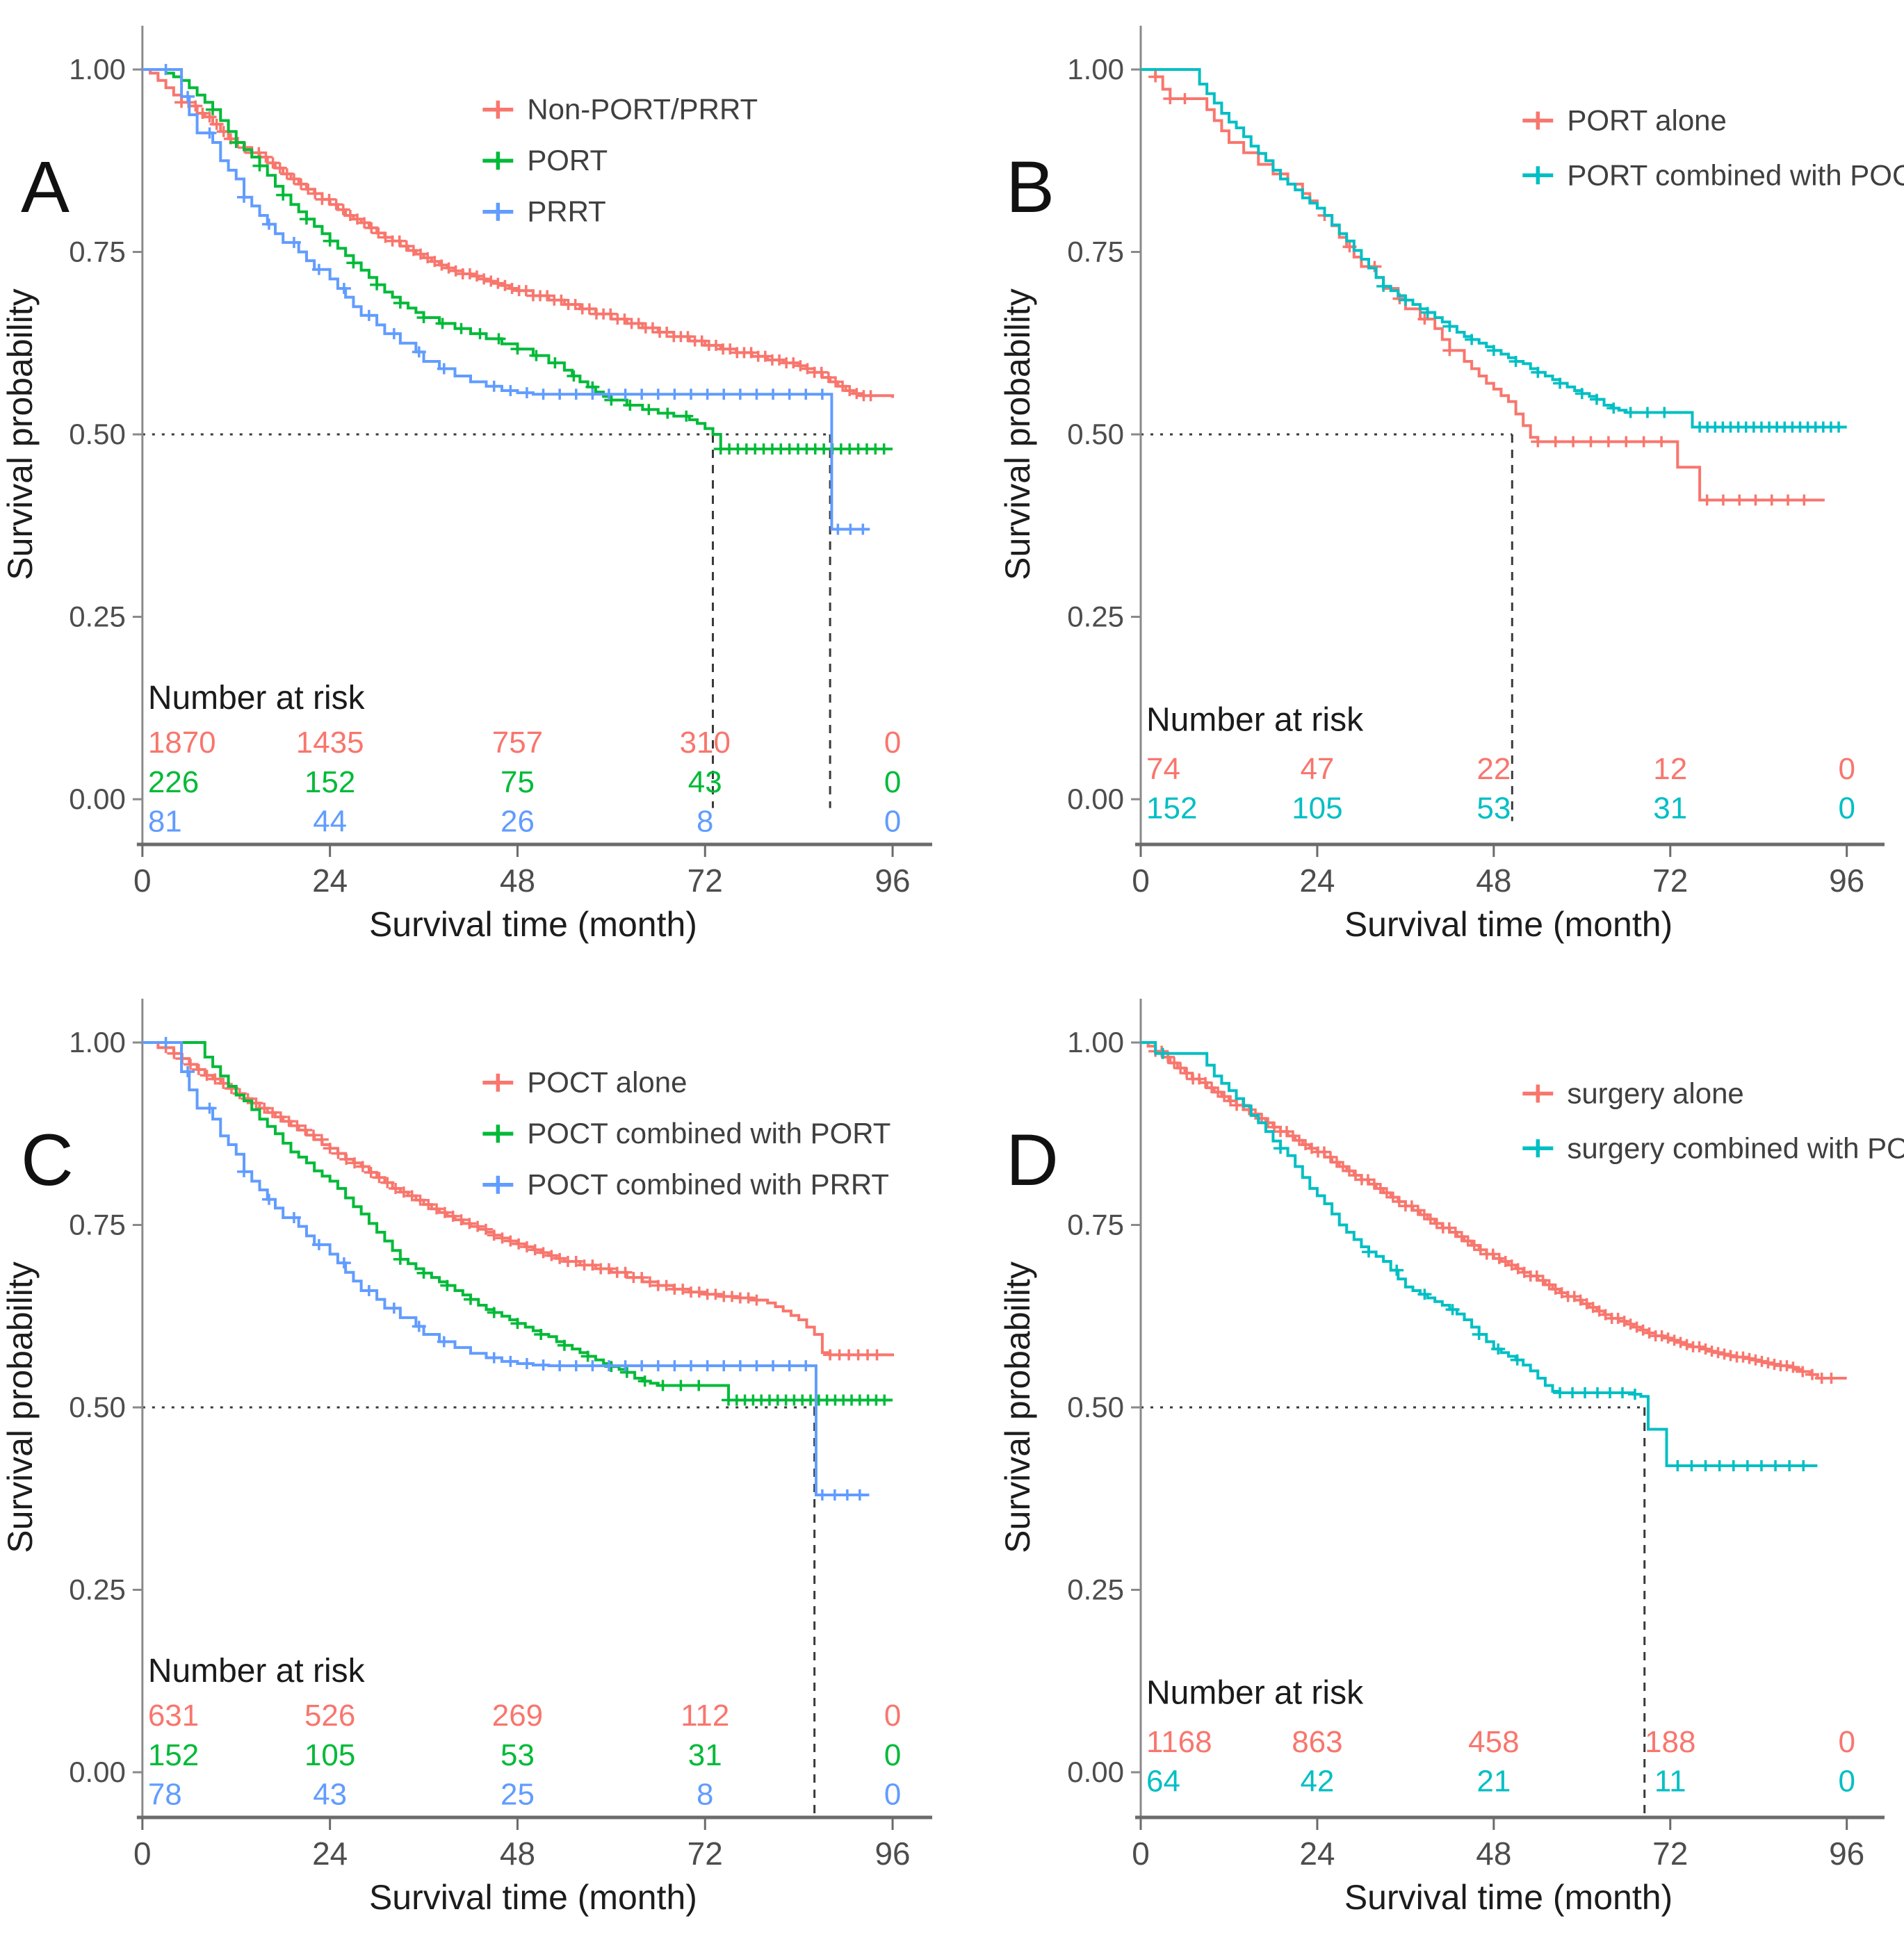 This screenshot has height=1946, width=1904. Describe the element at coordinates (97, 799) in the screenshot. I see `y-tick-label: 0.00` at that location.